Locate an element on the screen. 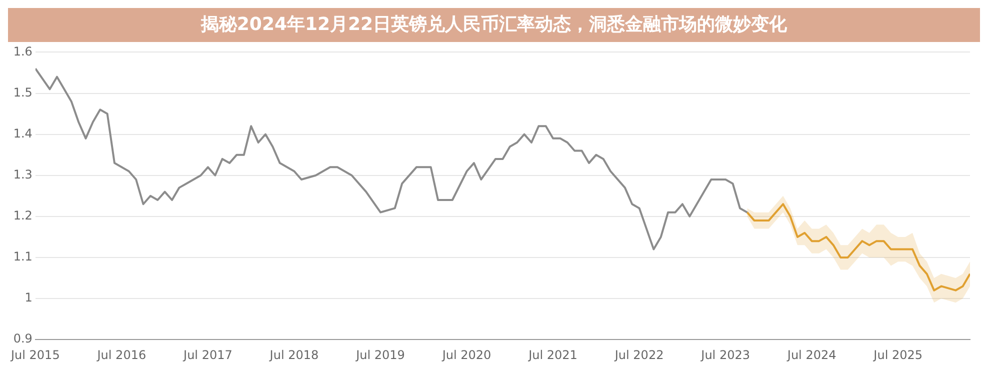  y-tick-label: 1.2 is located at coordinates (22, 215).